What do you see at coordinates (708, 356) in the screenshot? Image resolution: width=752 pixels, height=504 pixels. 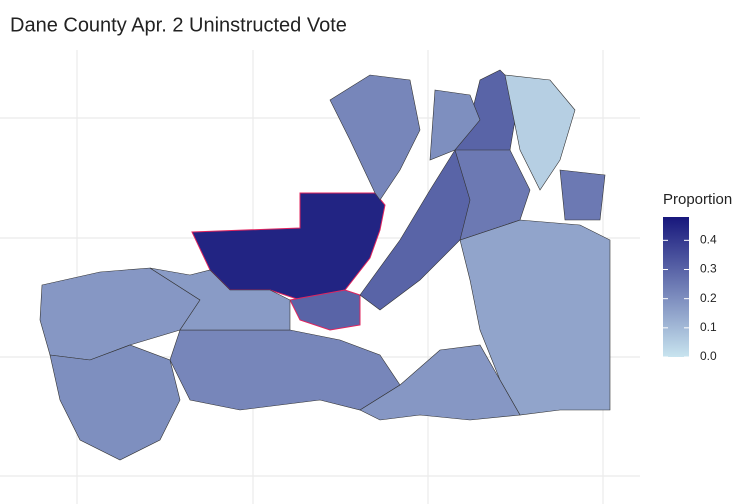 I see `colorbar-tick-label: 0.0` at bounding box center [708, 356].